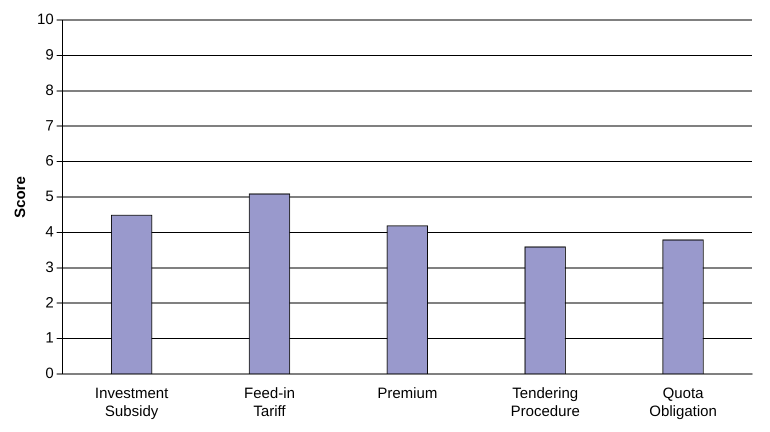  Describe the element at coordinates (49, 338) in the screenshot. I see `y-tick-label: 1` at that location.